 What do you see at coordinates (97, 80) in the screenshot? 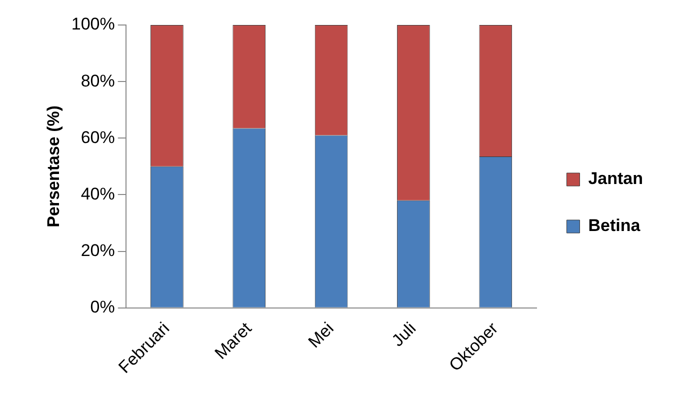
I see `y-tick-label: 80%` at bounding box center [97, 80].